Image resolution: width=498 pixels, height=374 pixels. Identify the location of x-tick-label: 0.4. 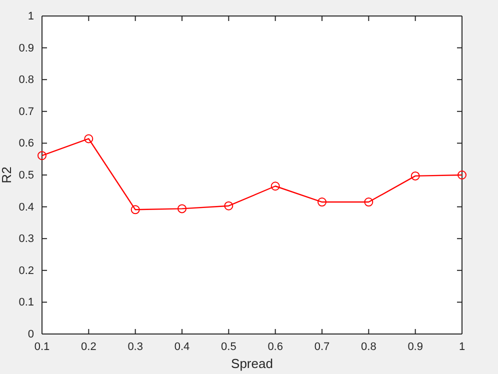
(182, 346).